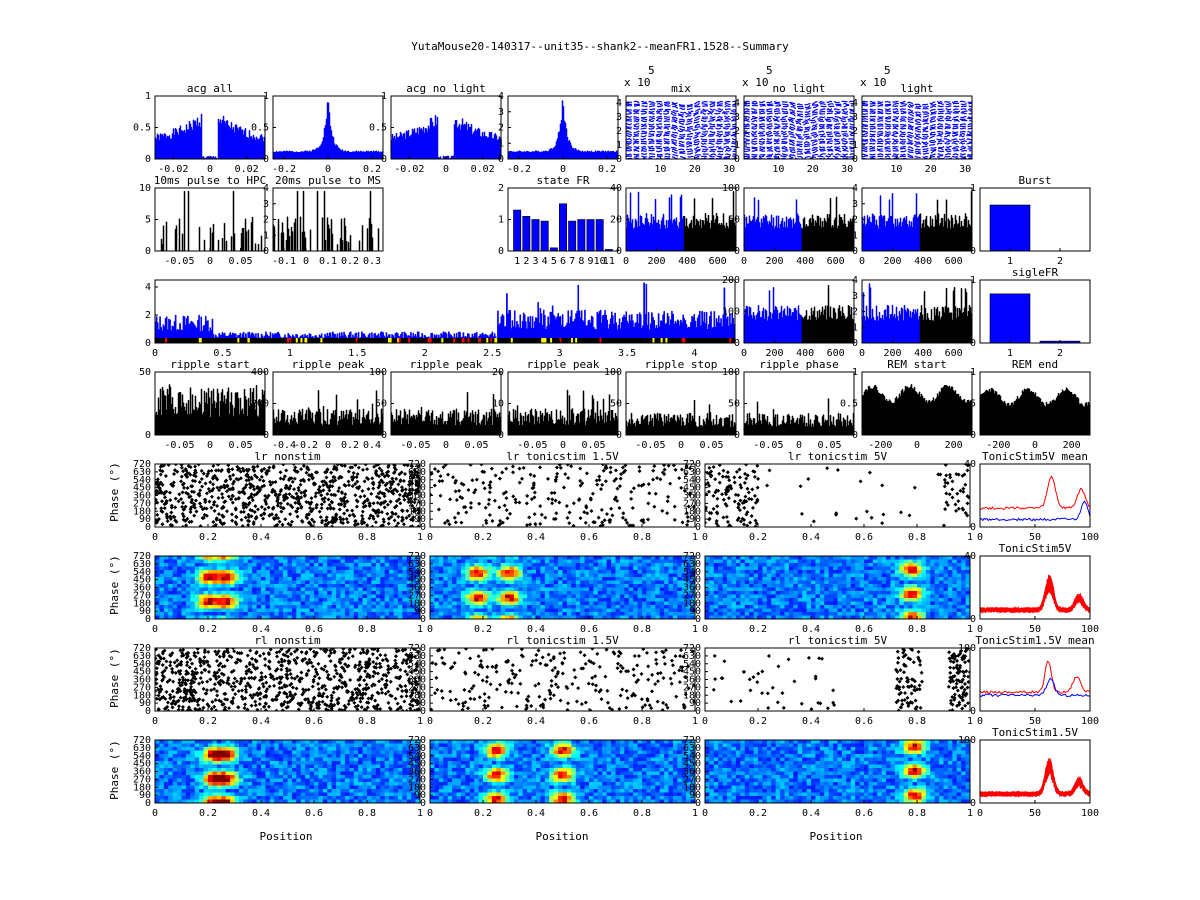 The height and width of the screenshot is (900, 1200). What do you see at coordinates (532, 445) in the screenshot?
I see `x-tick-label: -0.05` at bounding box center [532, 445].